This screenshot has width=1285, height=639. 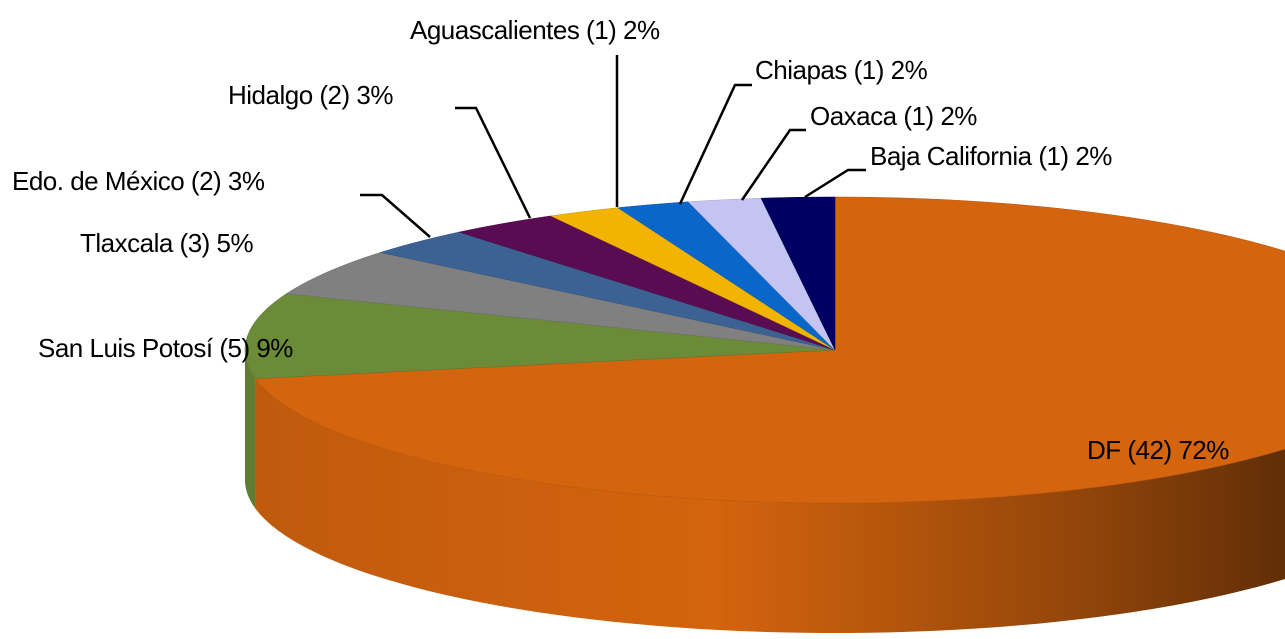 What do you see at coordinates (138, 181) in the screenshot?
I see `slice-label: Edo. de México (2) 3%` at bounding box center [138, 181].